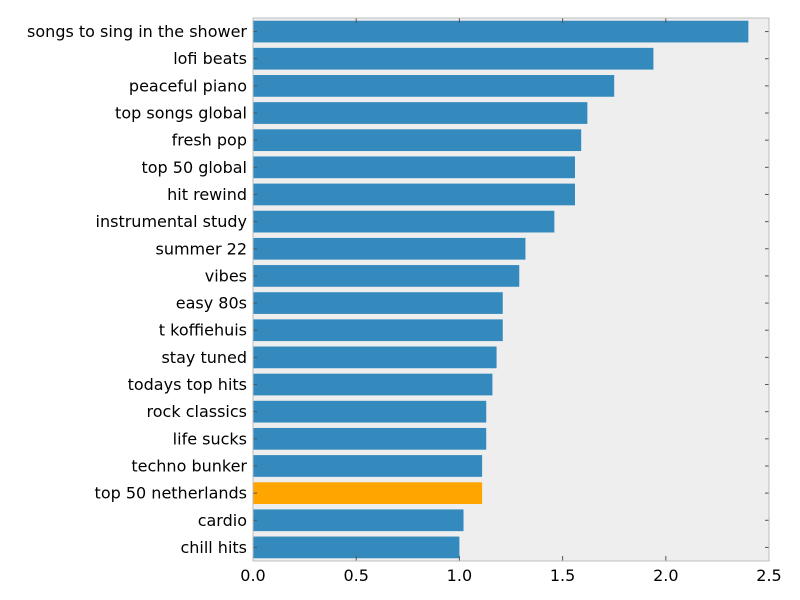 This screenshot has width=800, height=600. What do you see at coordinates (665, 575) in the screenshot?
I see `x-tick-label: 2.0` at bounding box center [665, 575].